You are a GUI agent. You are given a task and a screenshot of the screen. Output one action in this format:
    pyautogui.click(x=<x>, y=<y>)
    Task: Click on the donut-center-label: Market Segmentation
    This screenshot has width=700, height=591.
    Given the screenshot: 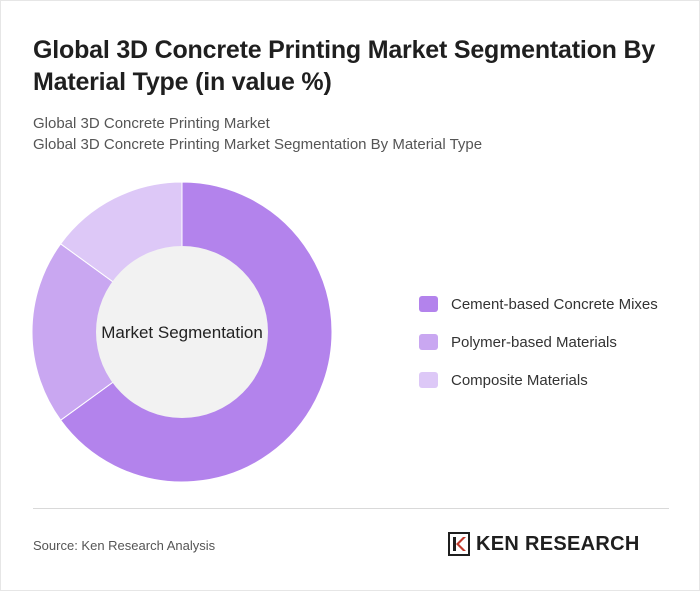 What is the action you would take?
    pyautogui.click(x=182, y=332)
    